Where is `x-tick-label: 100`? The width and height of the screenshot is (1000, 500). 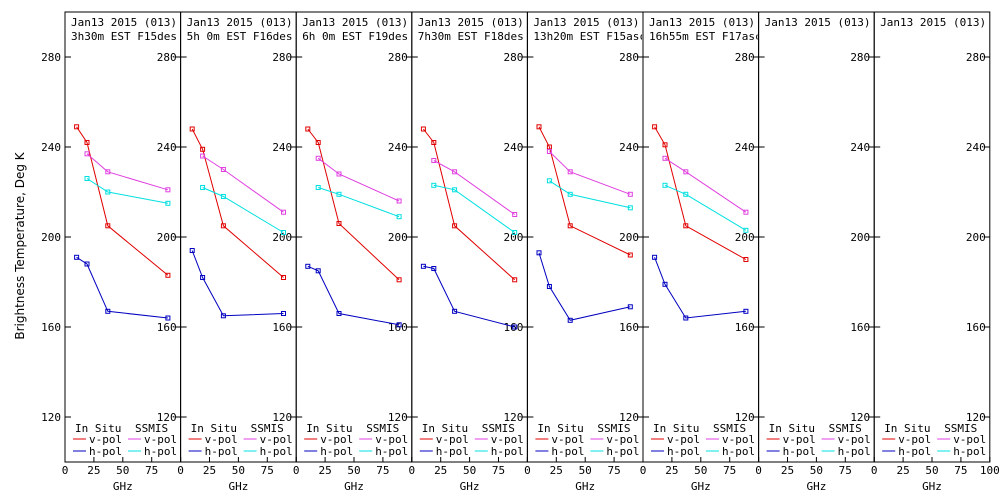
x-tick-label: 100 is located at coordinates (990, 470).